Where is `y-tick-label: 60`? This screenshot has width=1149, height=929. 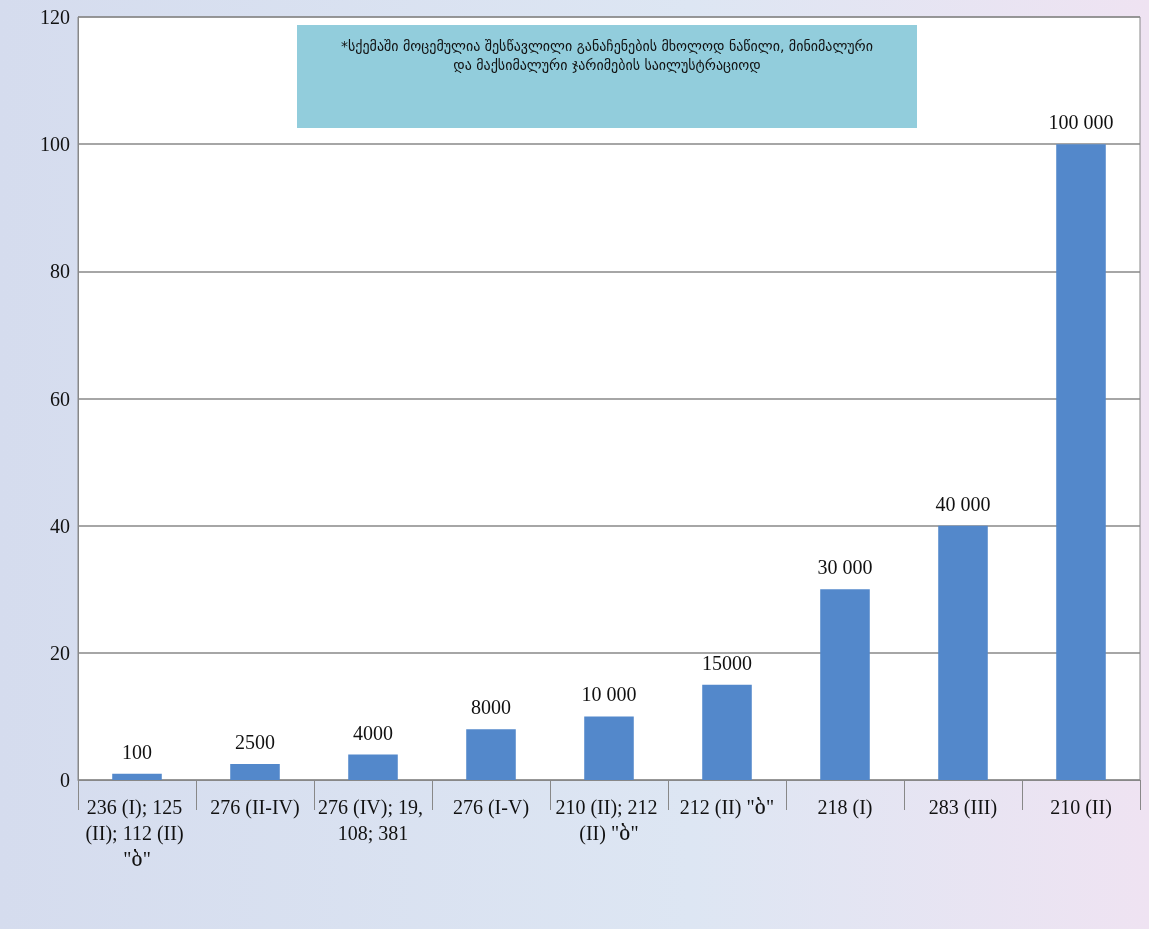 y-tick-label: 60 is located at coordinates (60, 398).